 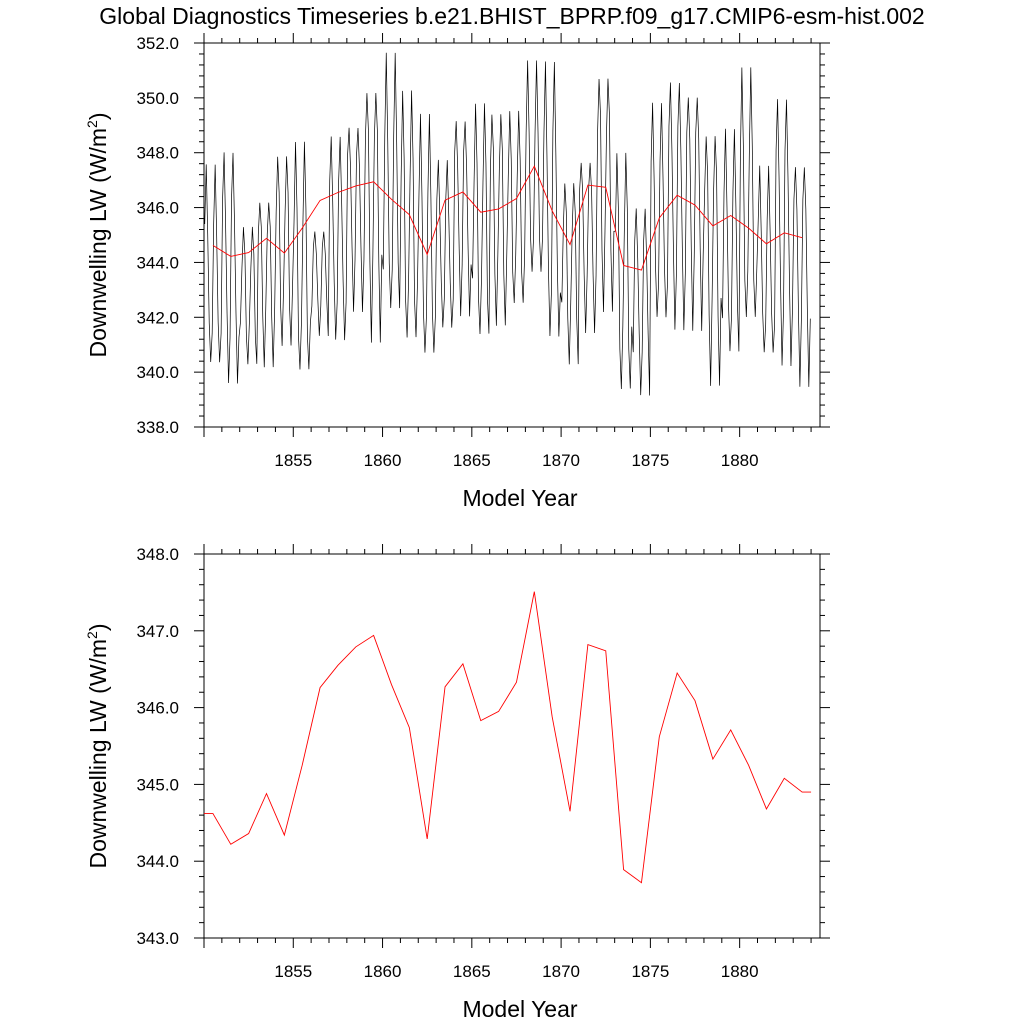 What do you see at coordinates (157, 631) in the screenshot?
I see `y-tick-label: 347.0` at bounding box center [157, 631].